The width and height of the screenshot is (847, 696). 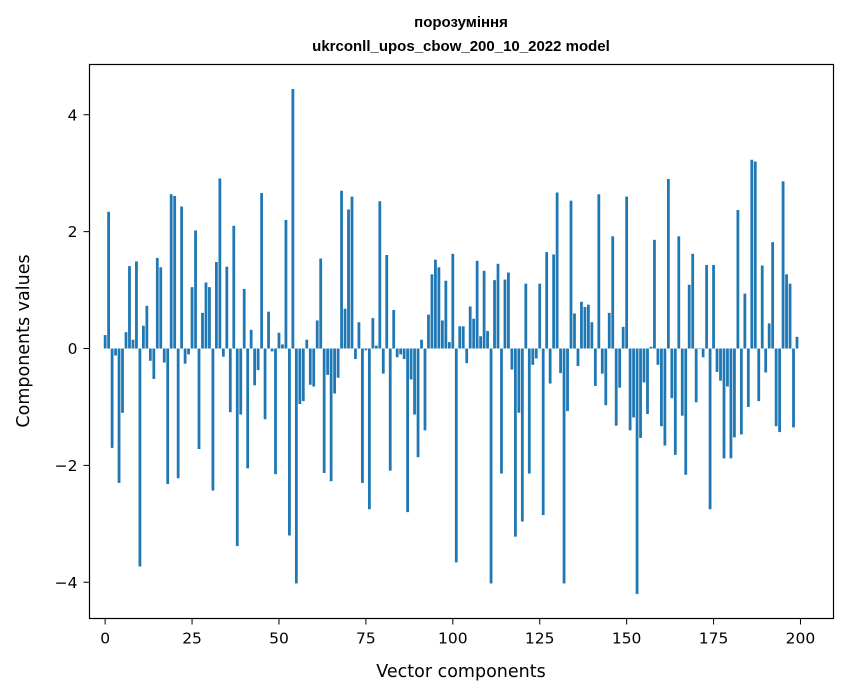 I want to click on x-tick-label: 100, so click(x=453, y=639).